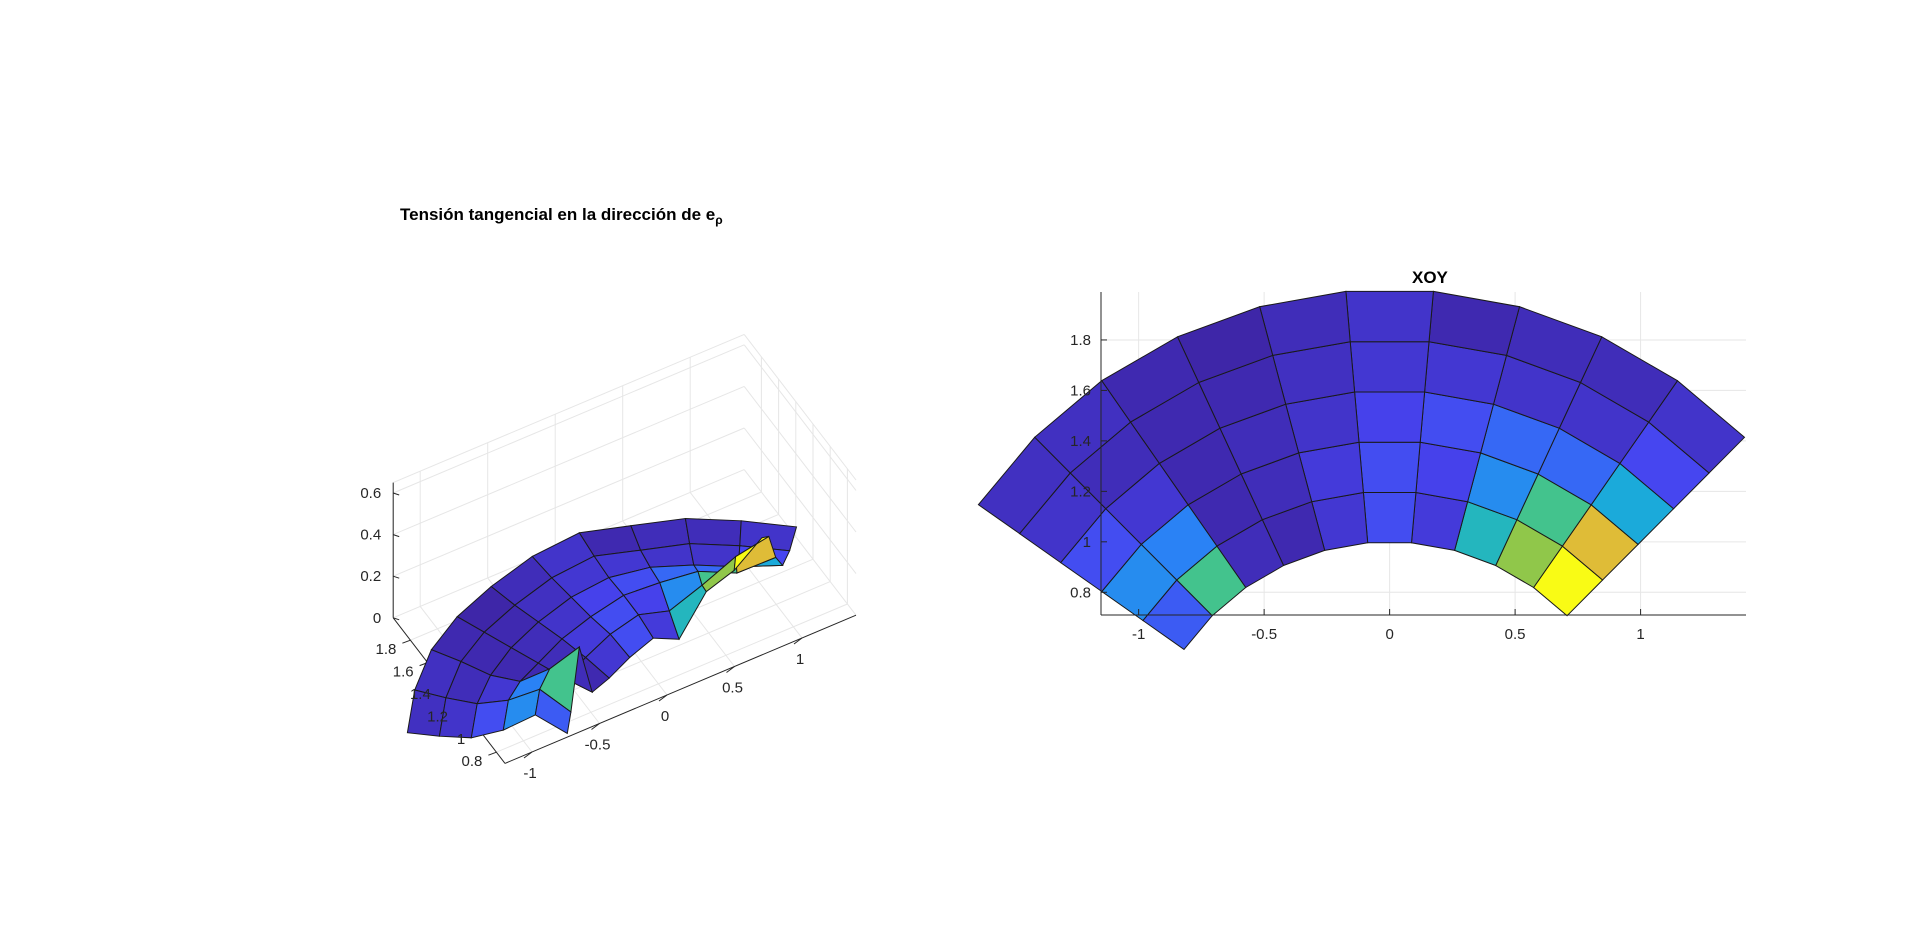  Describe the element at coordinates (1430, 277) in the screenshot. I see `topview-chart-title: XOY` at that location.